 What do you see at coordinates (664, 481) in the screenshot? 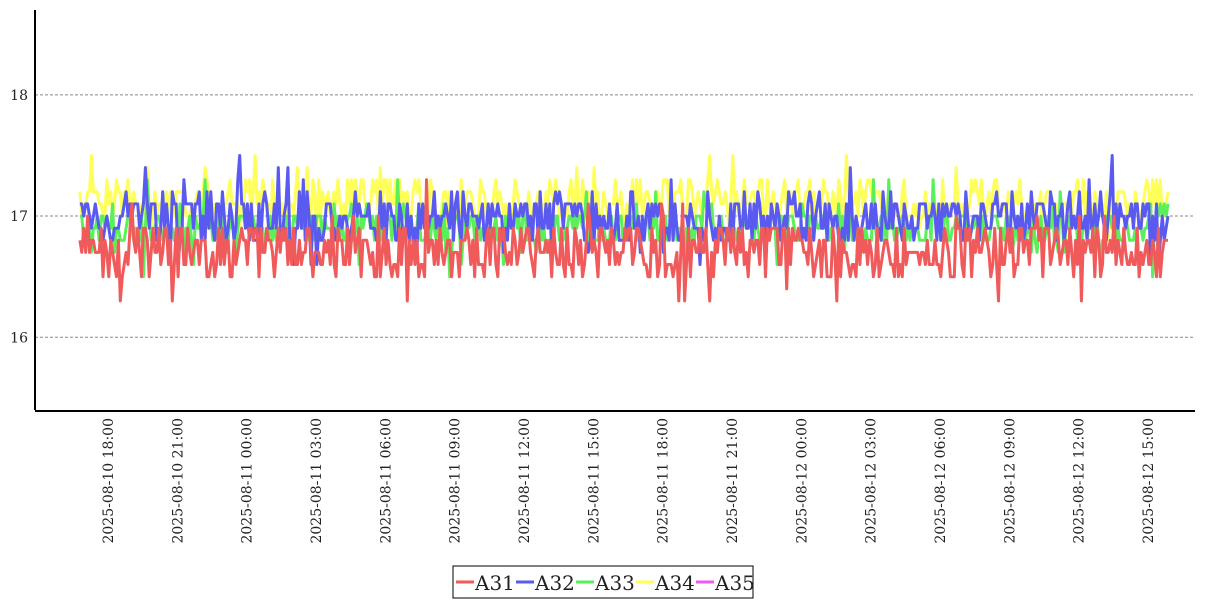
I see `x-tick-label: 2025-08-11 18:00` at bounding box center [664, 481].